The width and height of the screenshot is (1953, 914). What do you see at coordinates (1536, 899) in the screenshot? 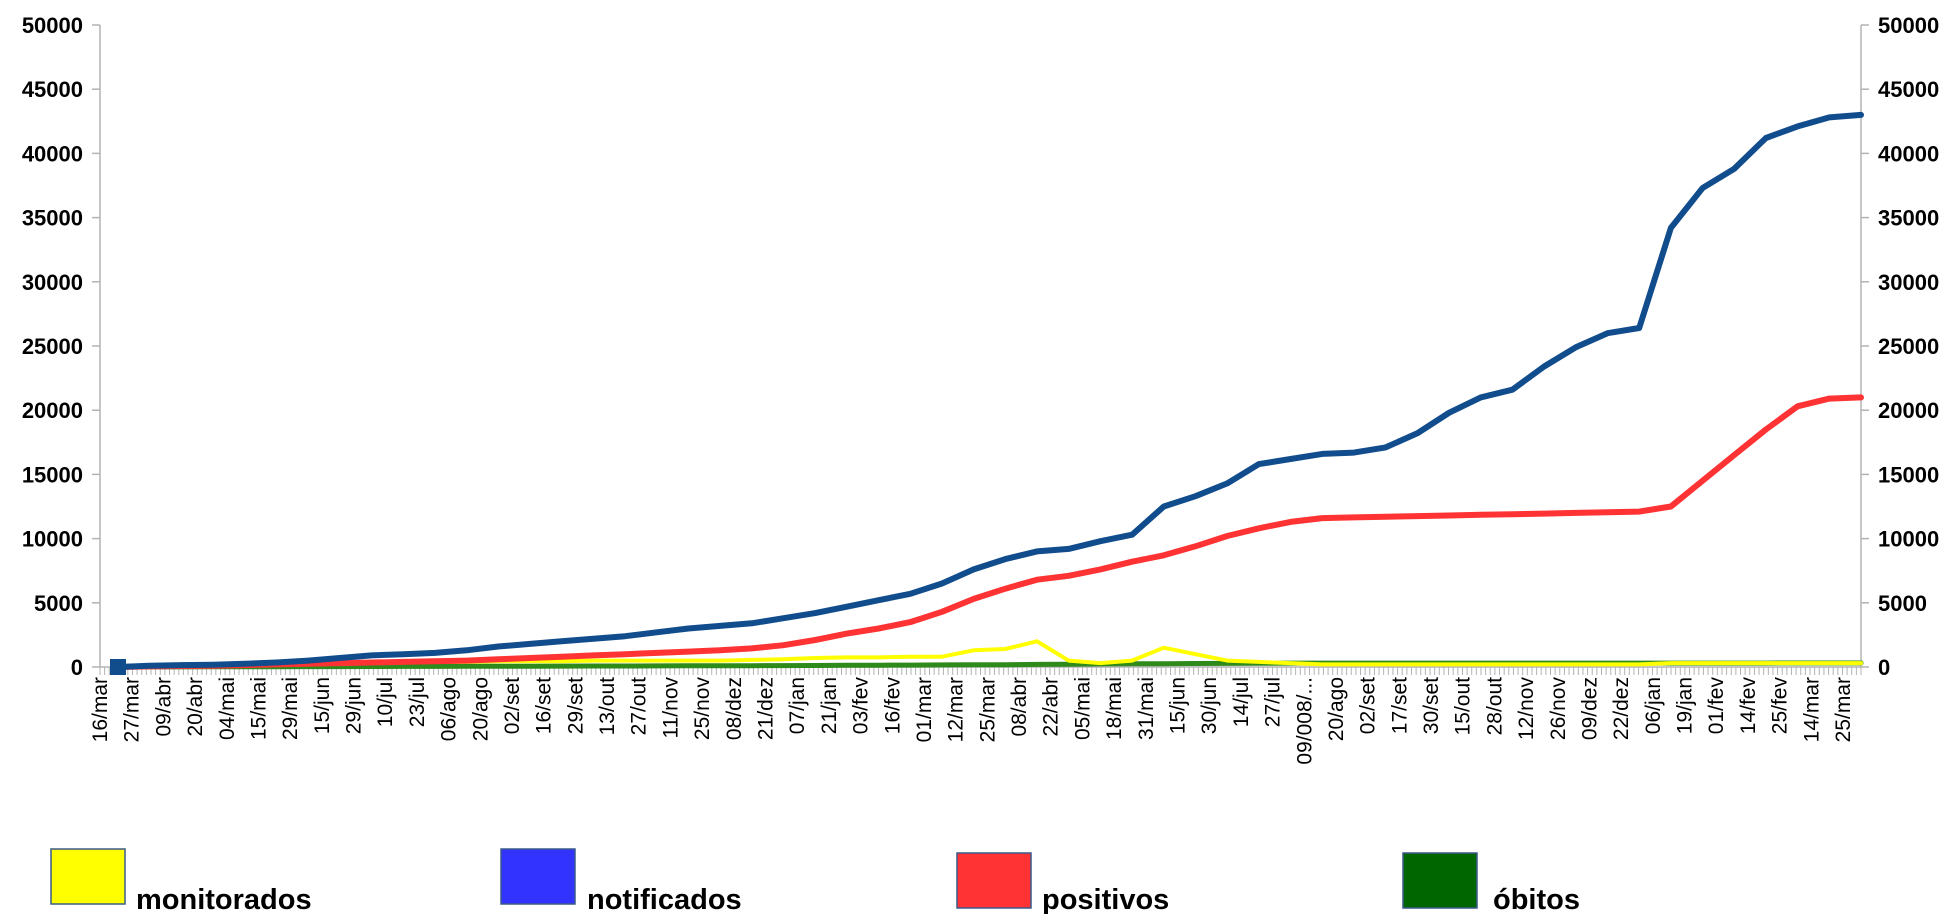
I see `legend-label-obitos: óbitos` at bounding box center [1536, 899].